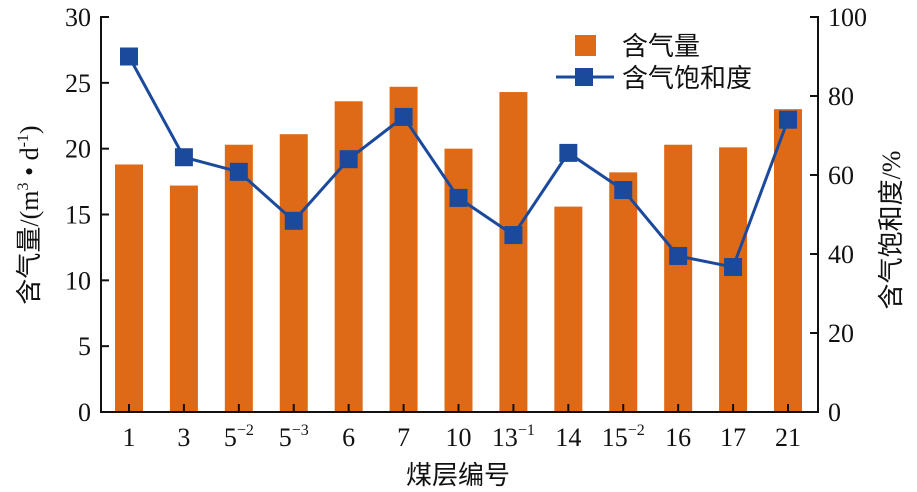 The width and height of the screenshot is (917, 492). I want to click on legend-square-marker-icon, so click(584, 77).